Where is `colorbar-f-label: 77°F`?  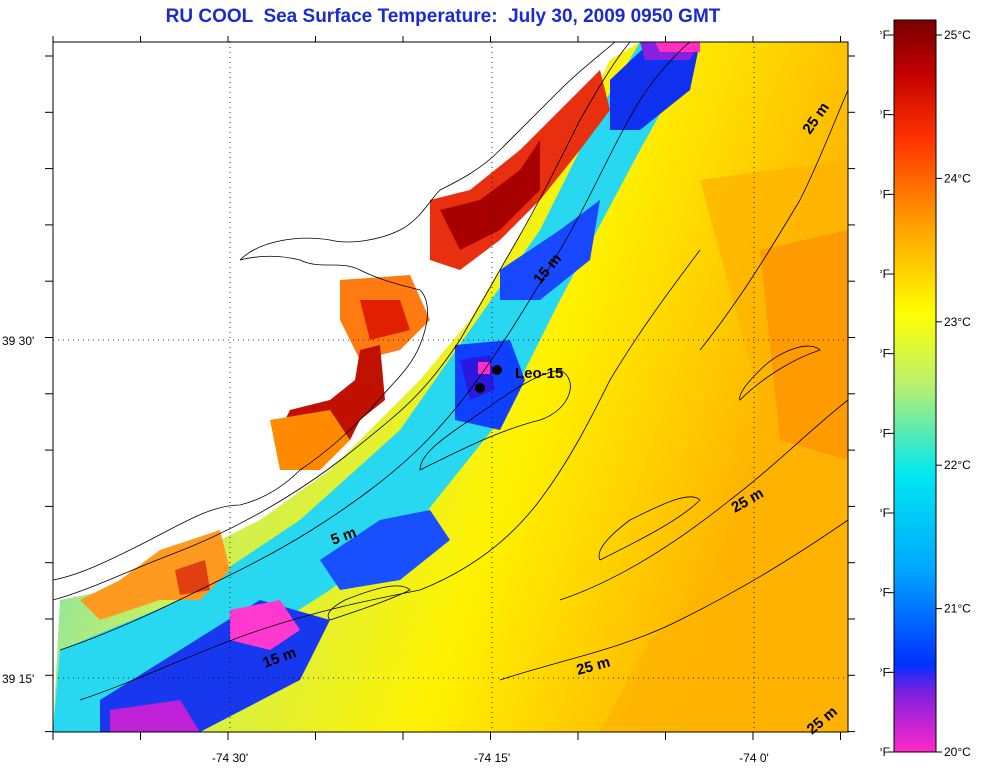
colorbar-f-label: 77°F is located at coordinates (885, 115).